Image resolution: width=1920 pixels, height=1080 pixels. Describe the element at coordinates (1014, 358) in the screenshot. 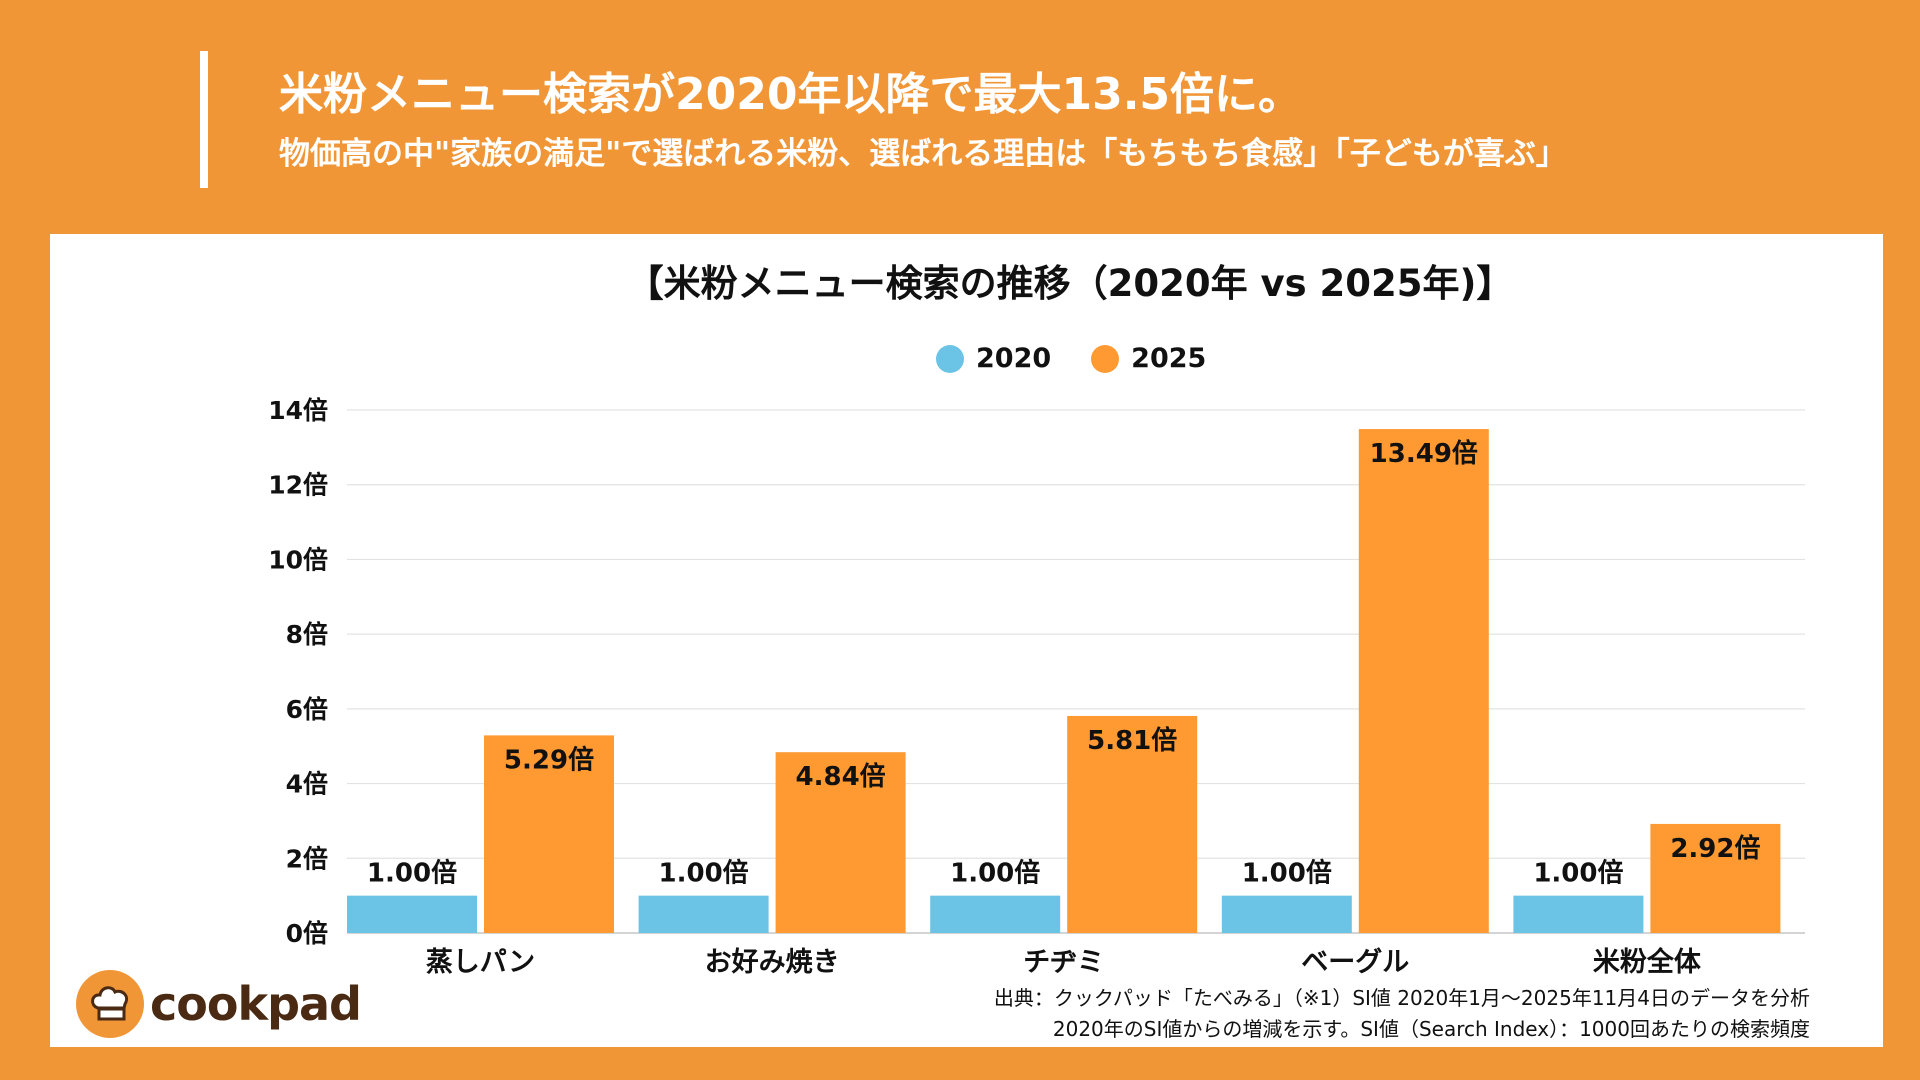

I see `legend-label: 2020` at that location.